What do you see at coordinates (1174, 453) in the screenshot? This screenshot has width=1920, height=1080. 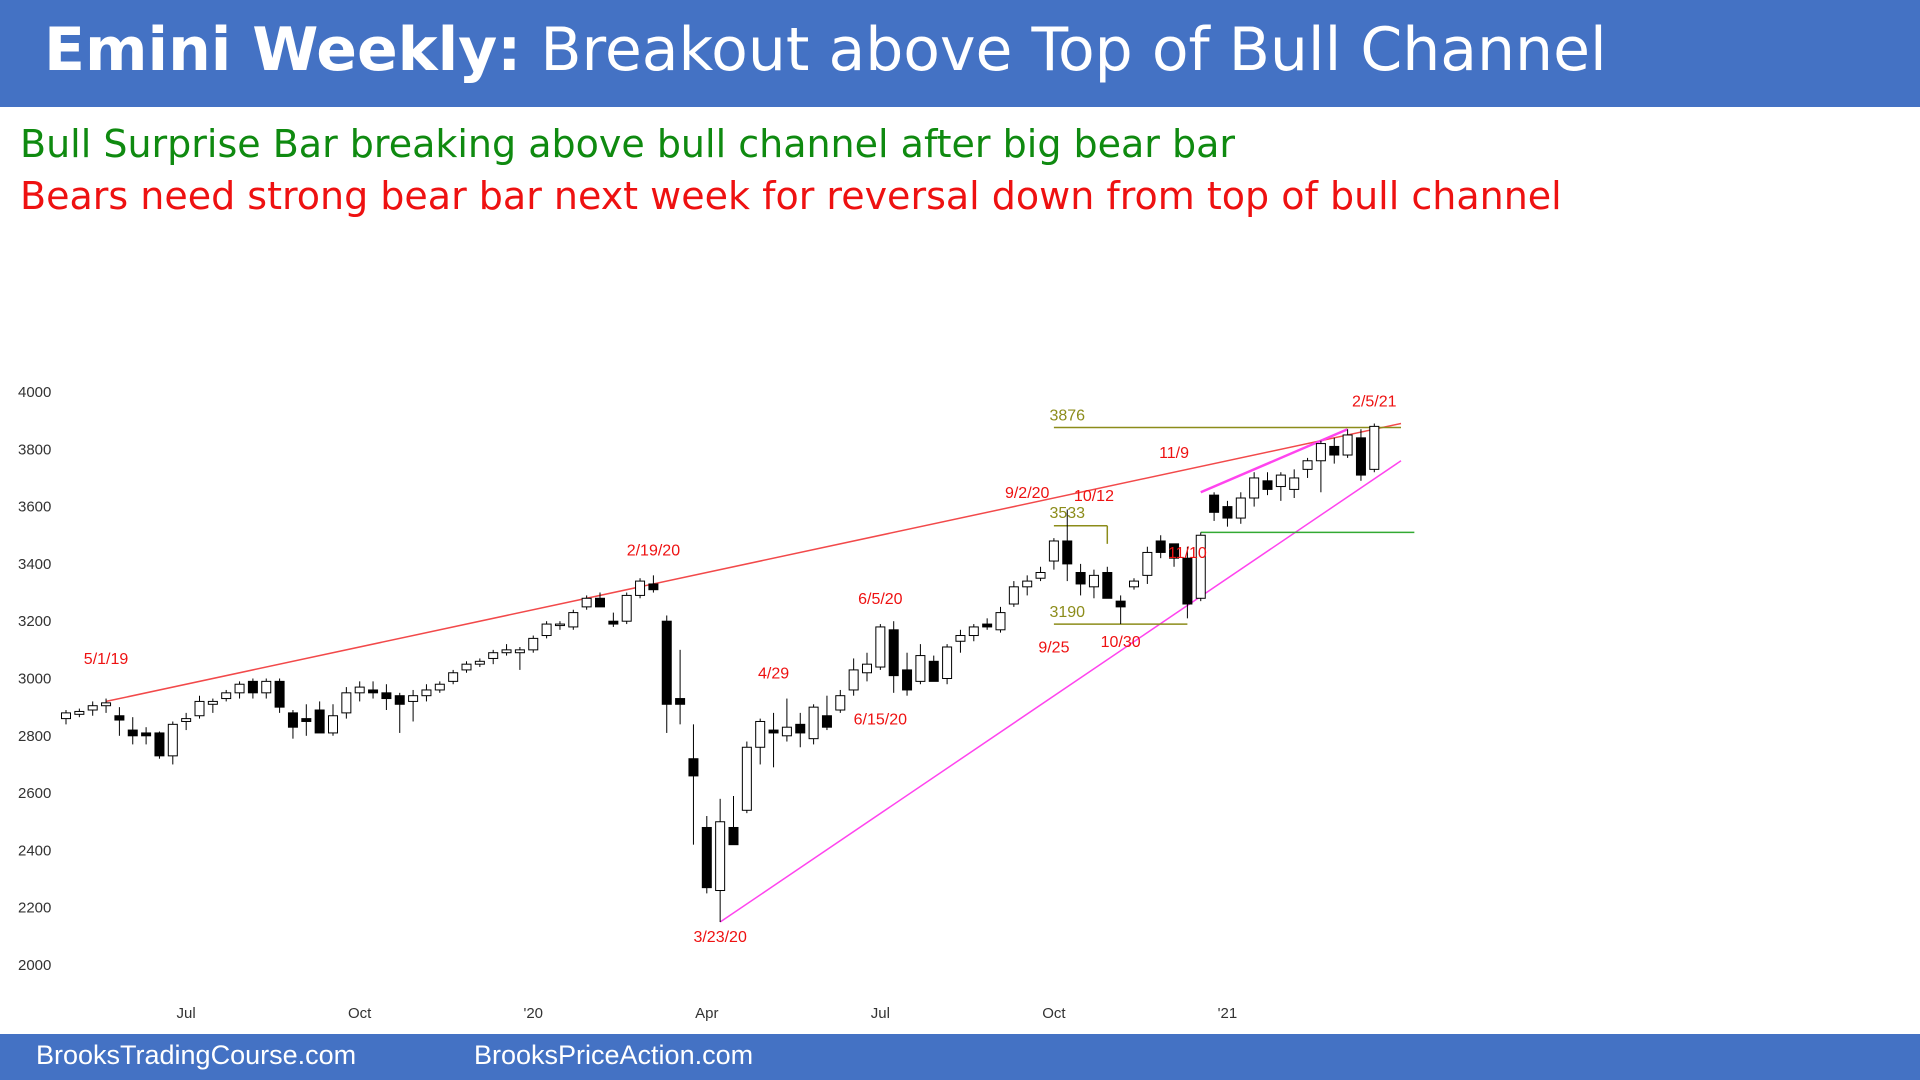 I see `annotation-label: 11/9` at bounding box center [1174, 453].